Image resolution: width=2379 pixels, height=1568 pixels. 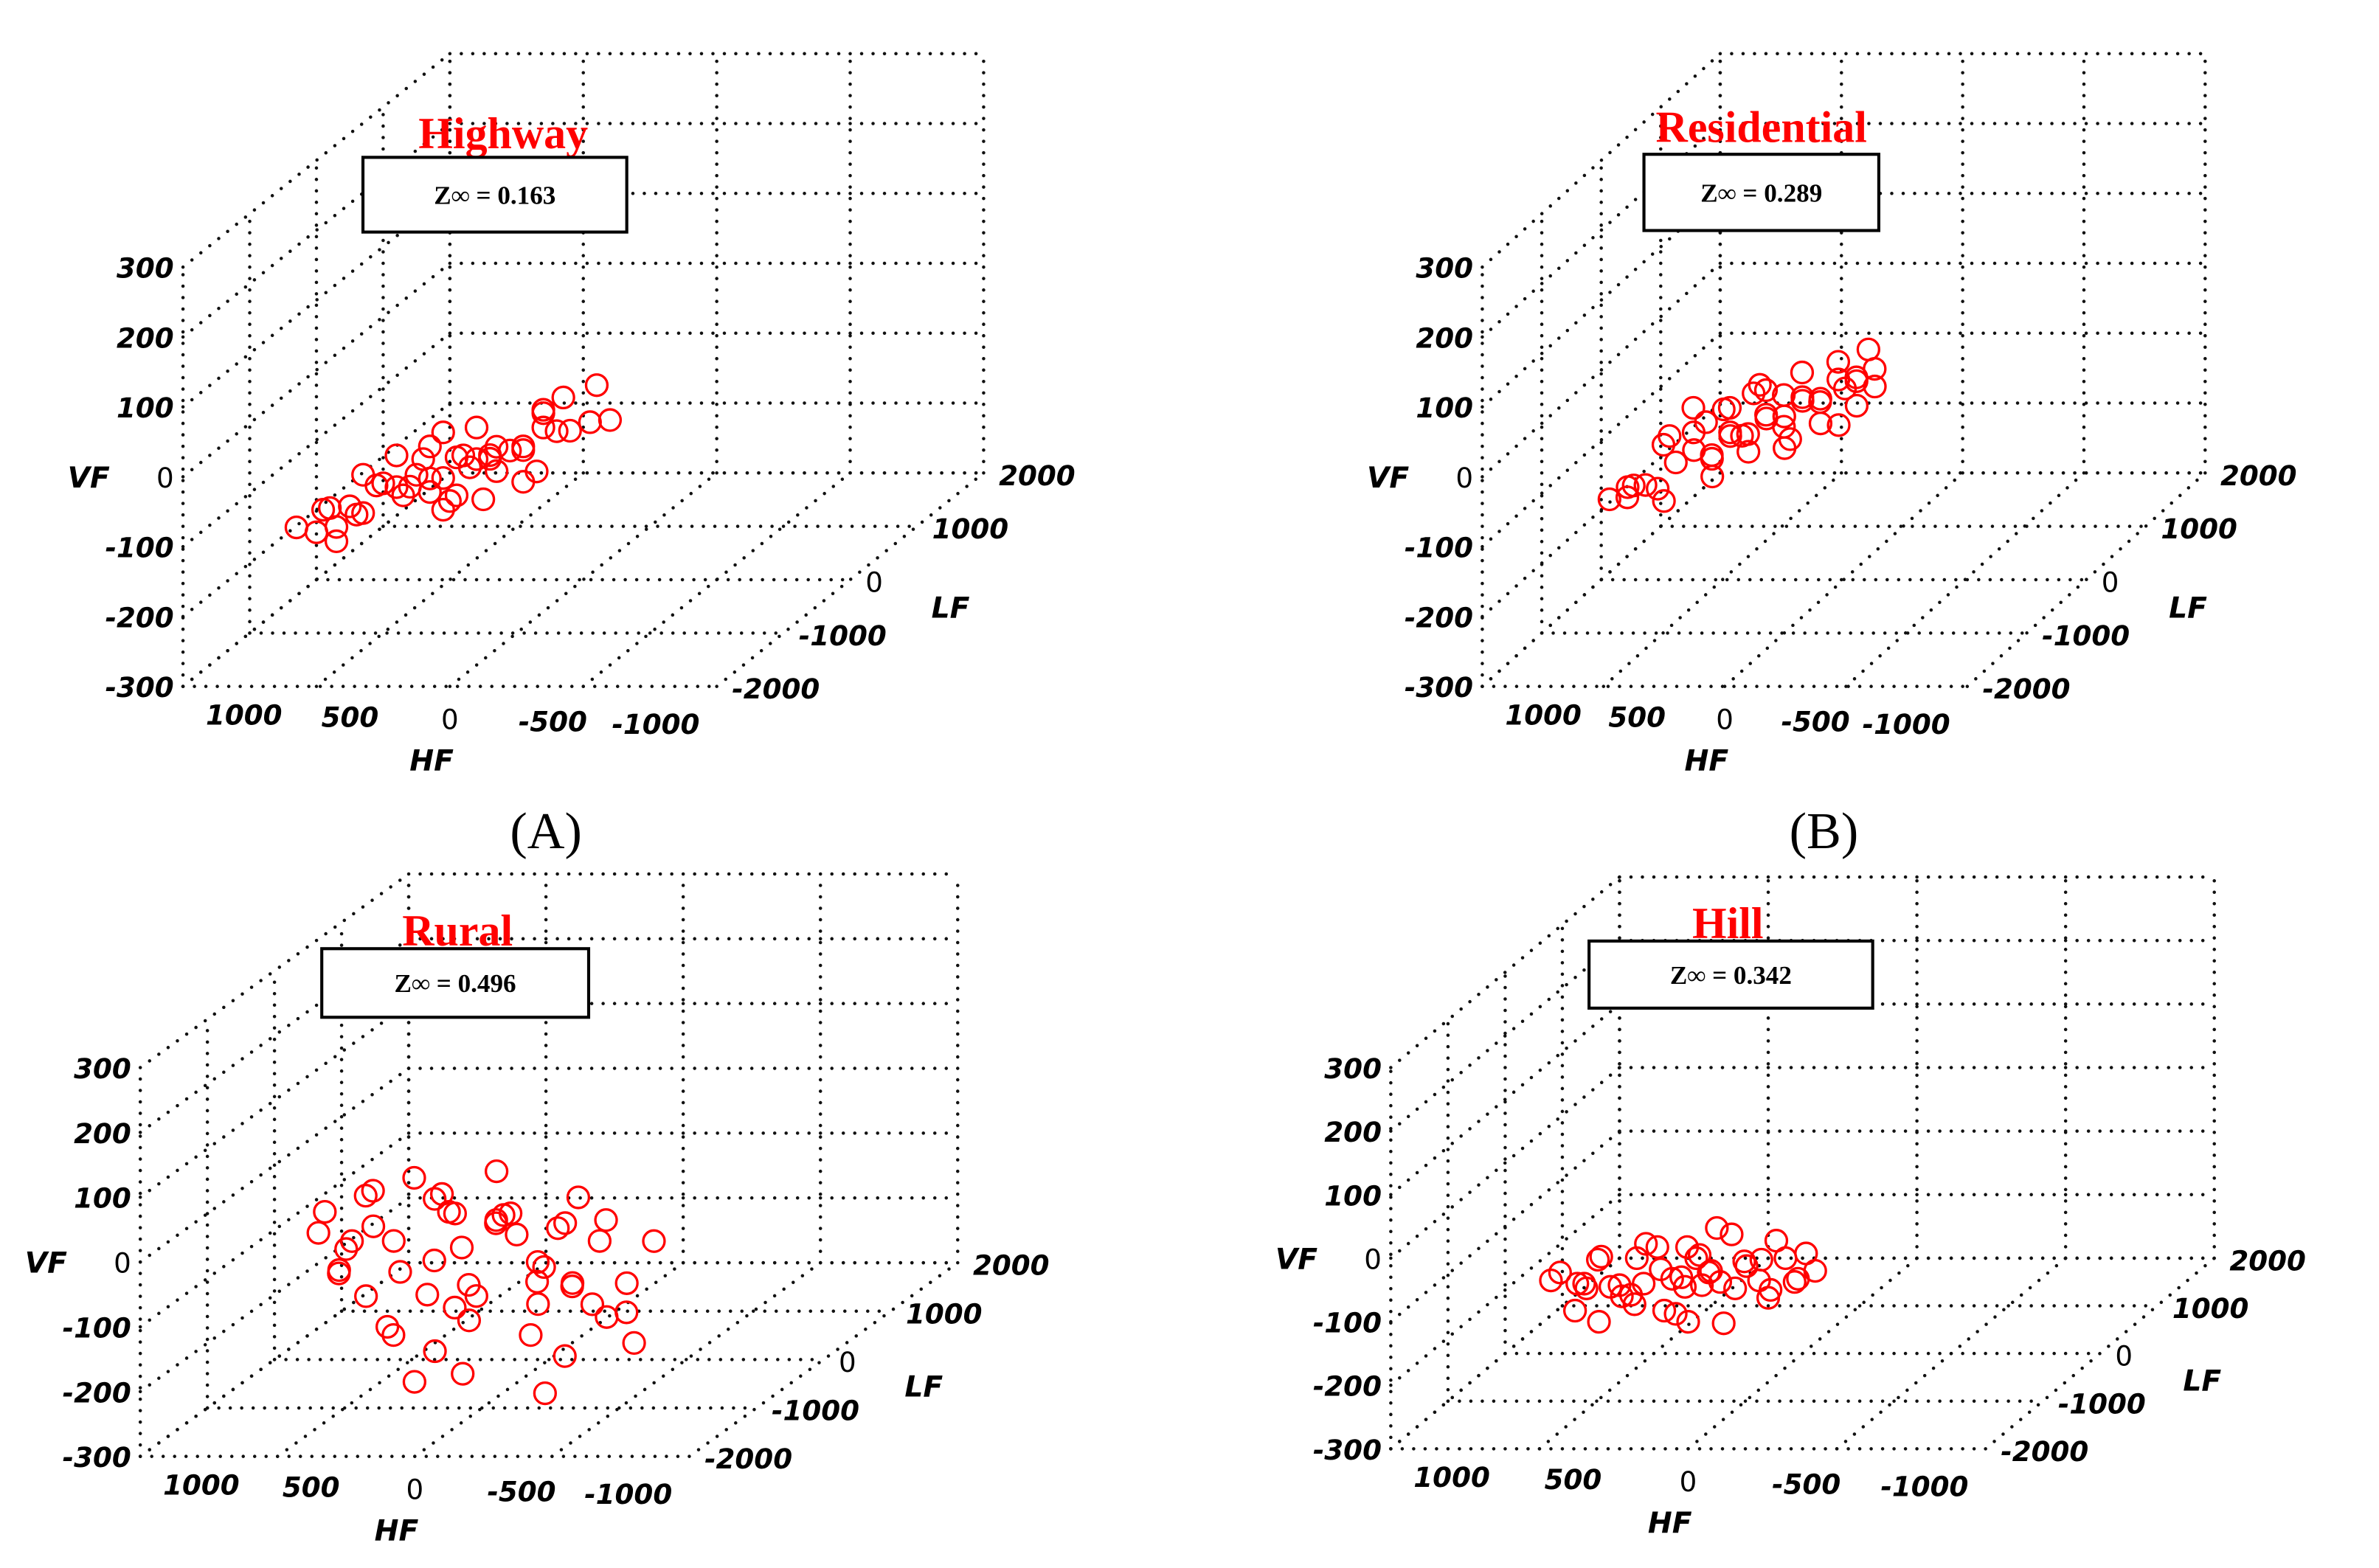 I want to click on lf-tick-label: 2000, so click(x=1037, y=475).